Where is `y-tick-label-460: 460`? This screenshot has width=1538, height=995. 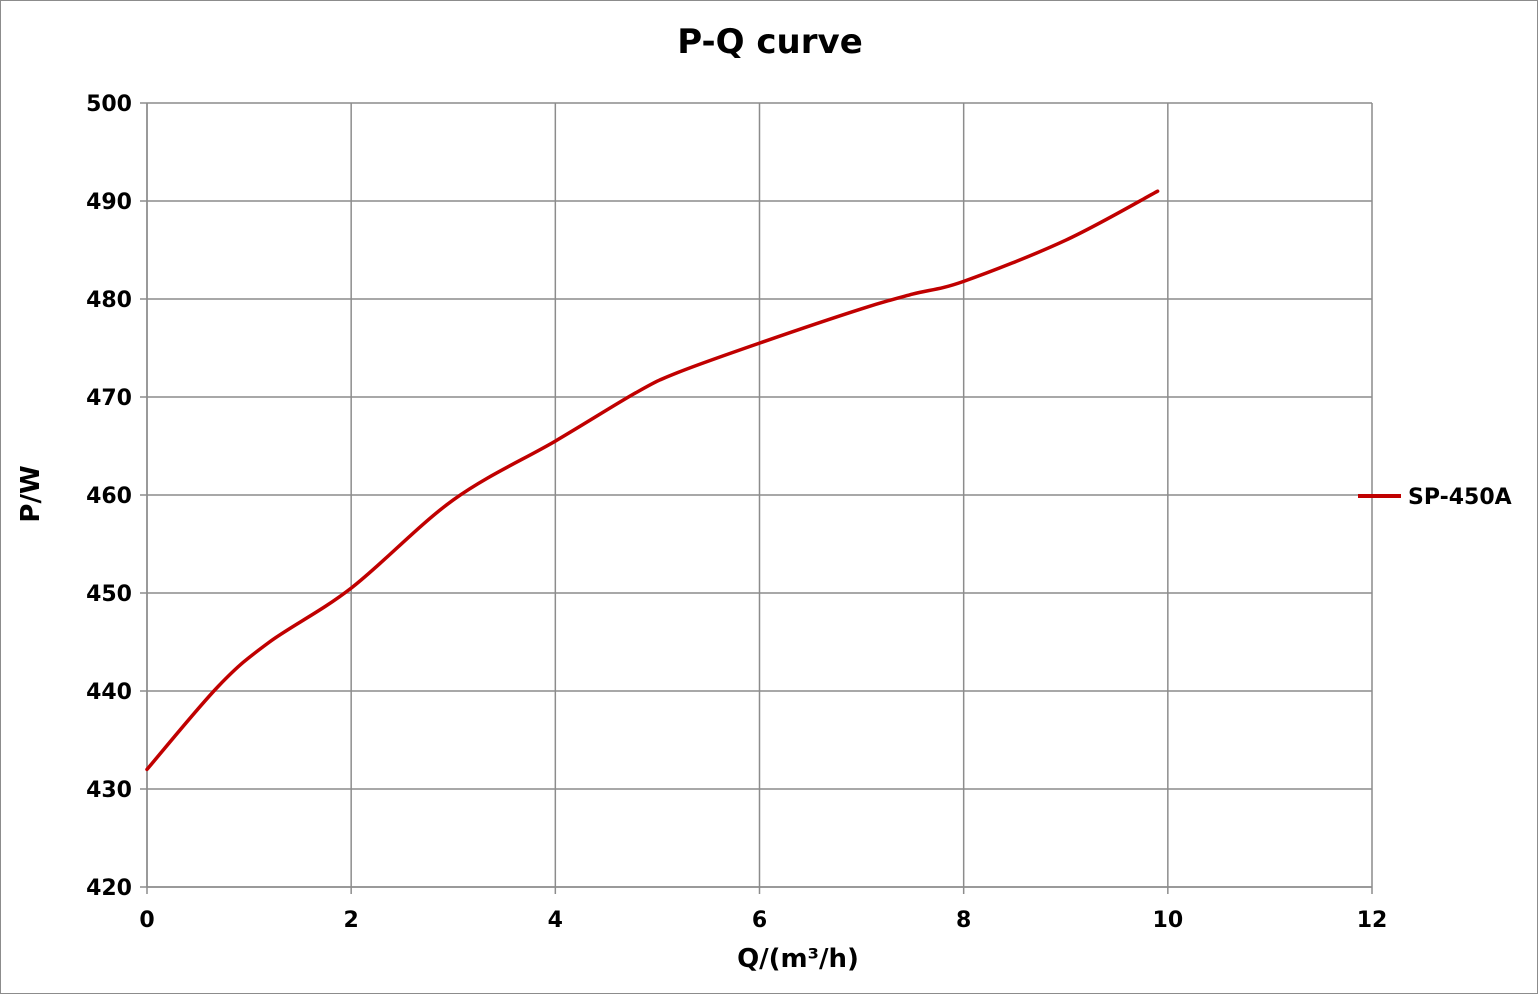 y-tick-label-460: 460 is located at coordinates (109, 496).